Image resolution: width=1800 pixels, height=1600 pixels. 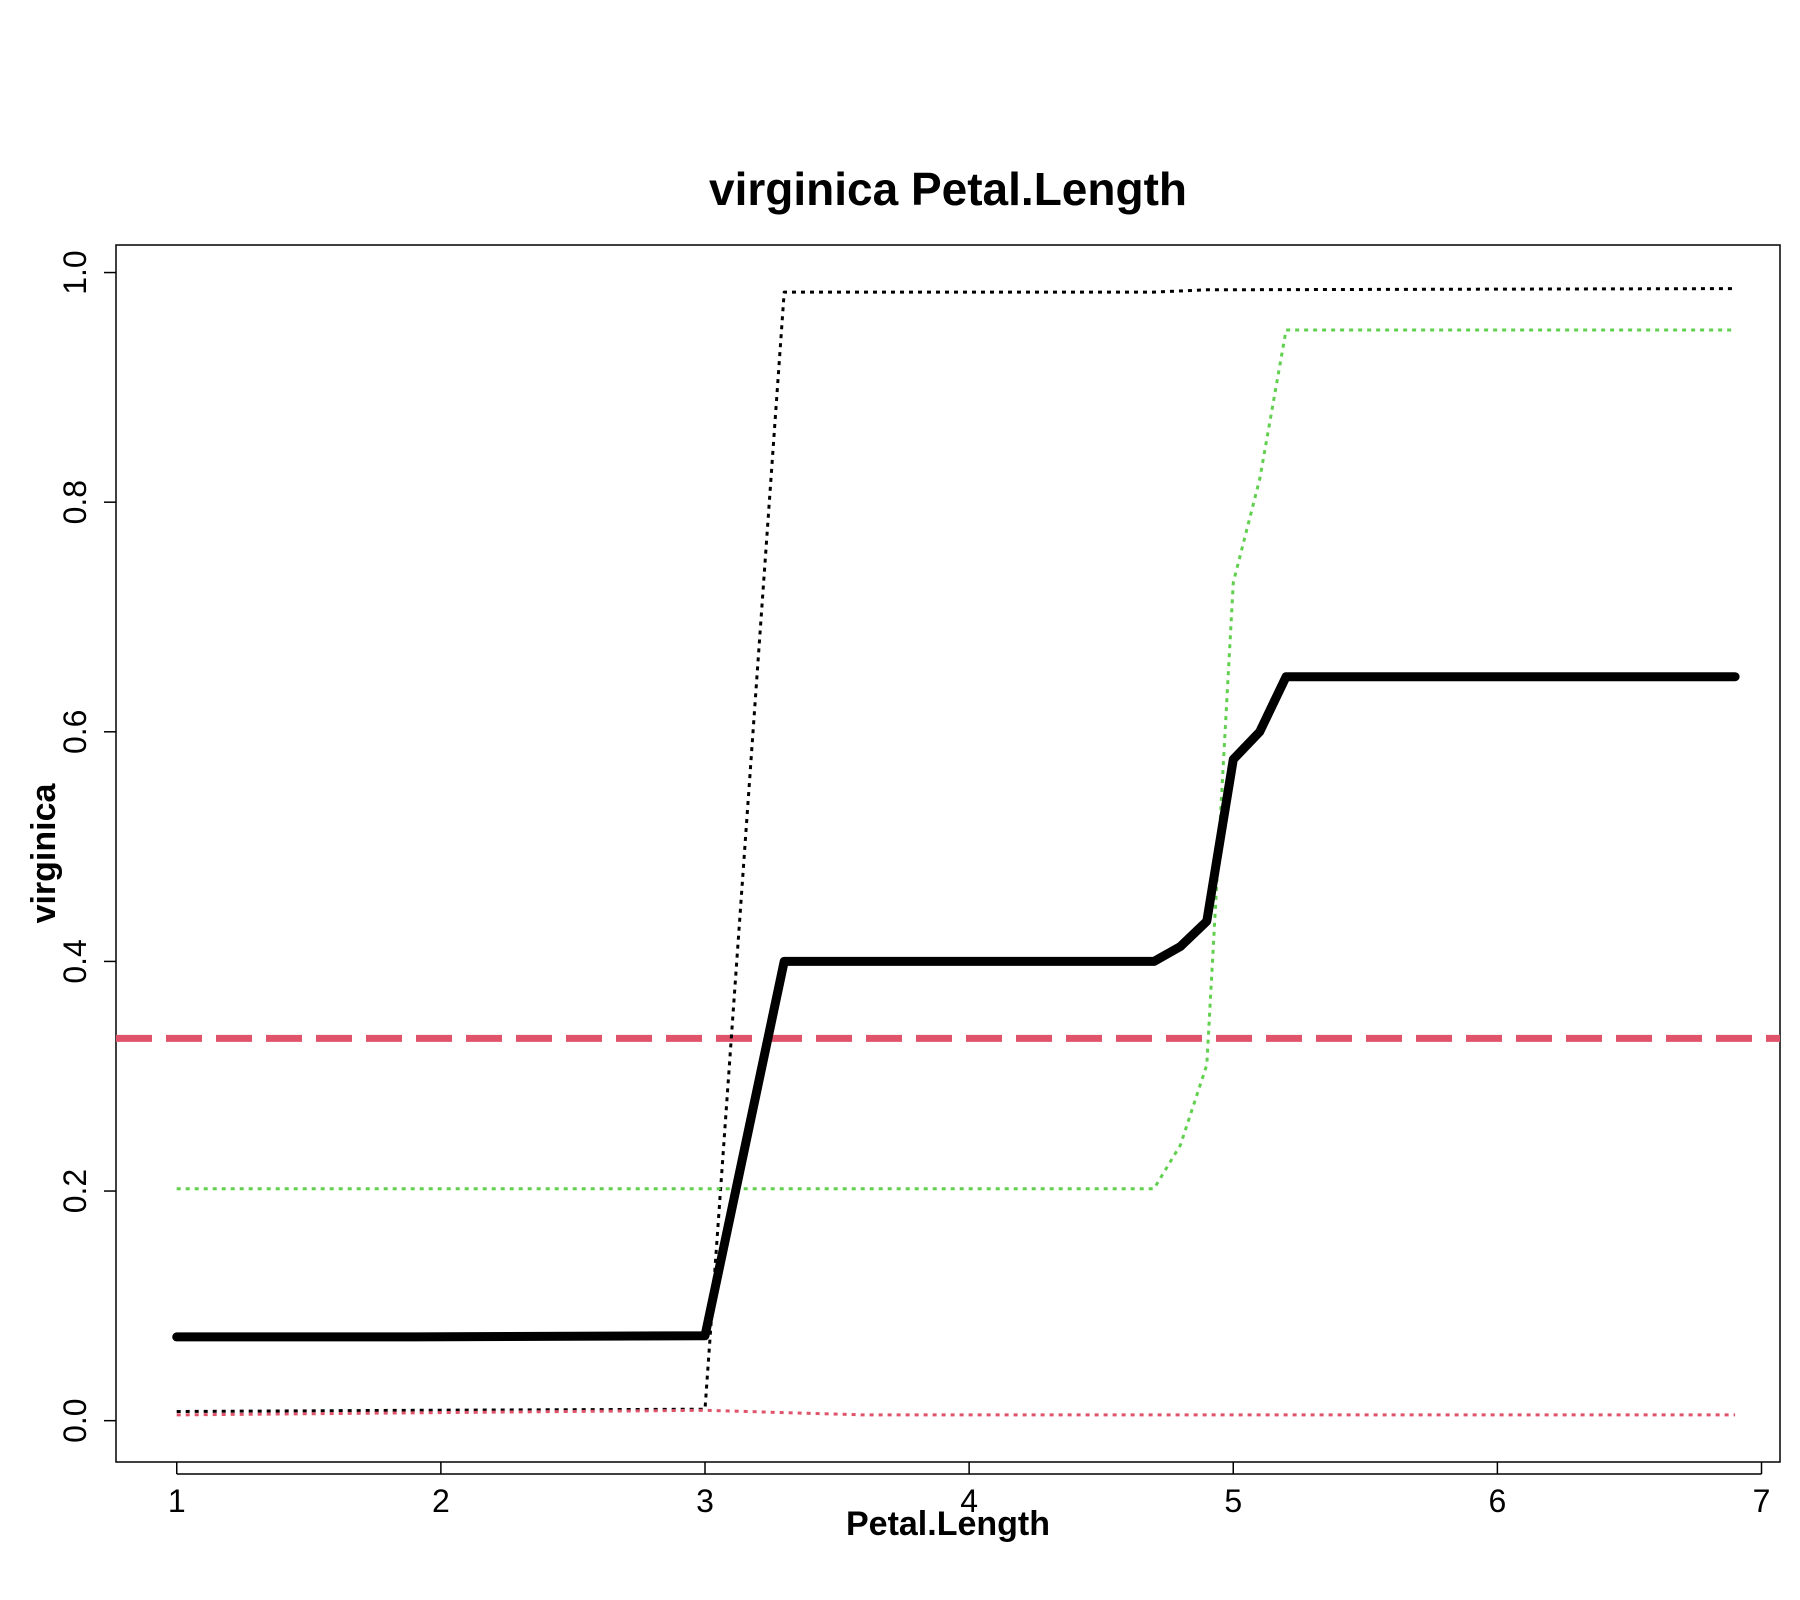 I want to click on y-tick-label: 0.4, so click(x=75, y=961).